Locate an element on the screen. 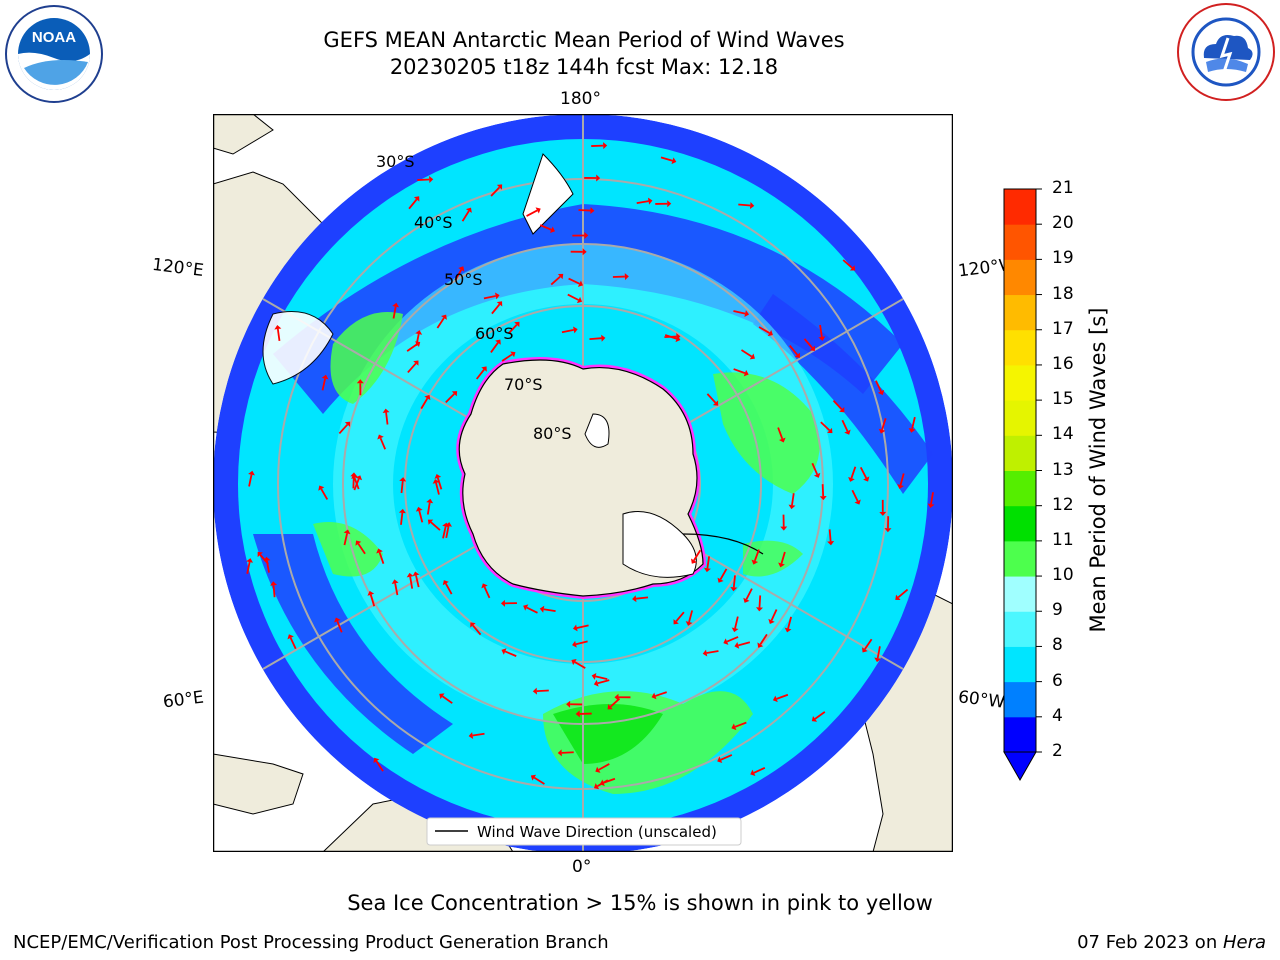 Image resolution: width=1280 pixels, height=960 pixels. colorbar-tick-label: 8 is located at coordinates (1057, 645).